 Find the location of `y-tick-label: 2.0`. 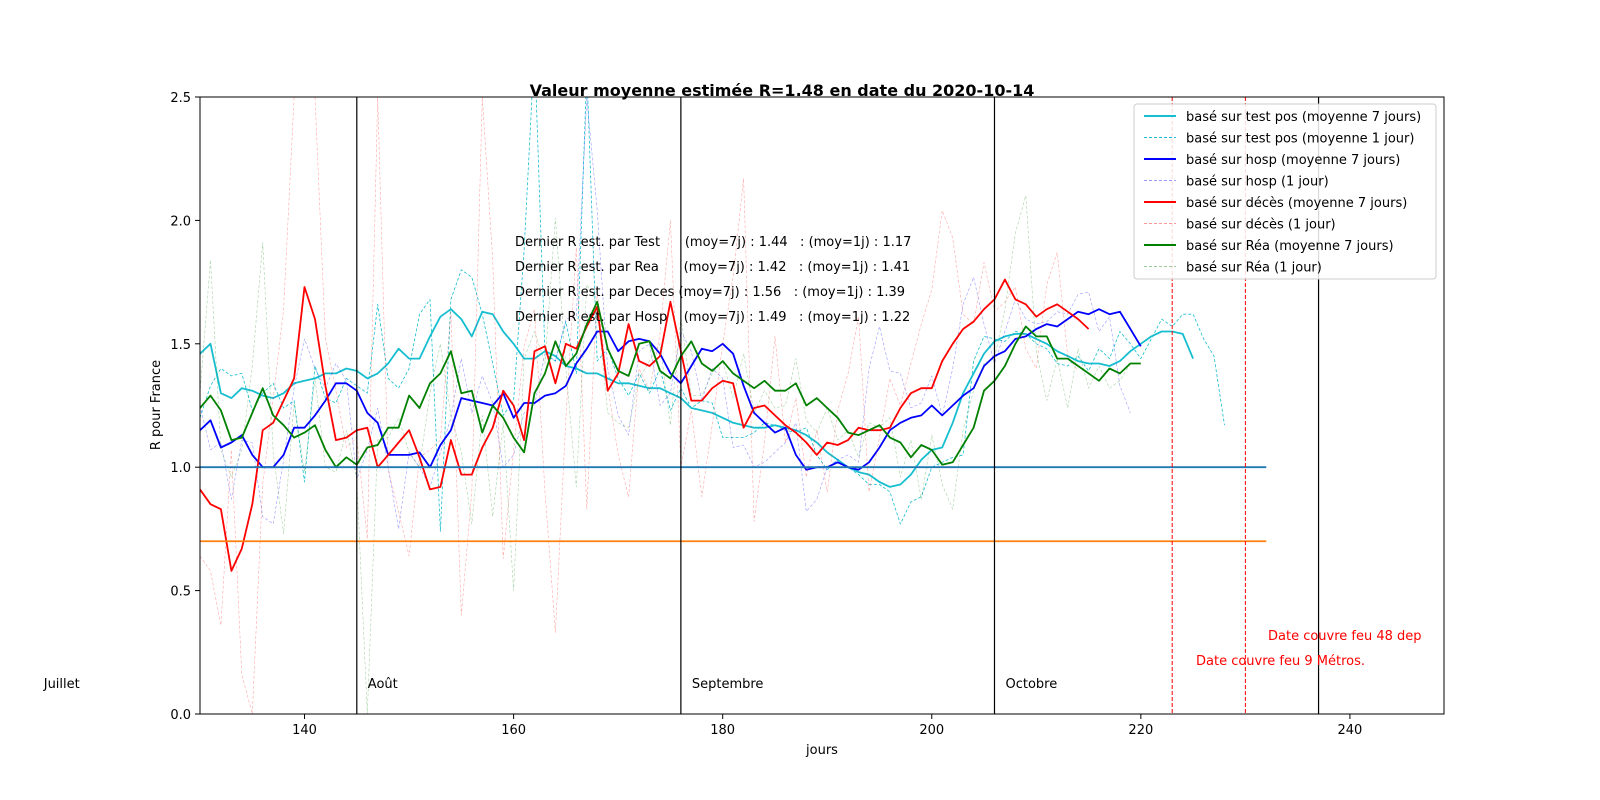

y-tick-label: 2.0 is located at coordinates (180, 221).